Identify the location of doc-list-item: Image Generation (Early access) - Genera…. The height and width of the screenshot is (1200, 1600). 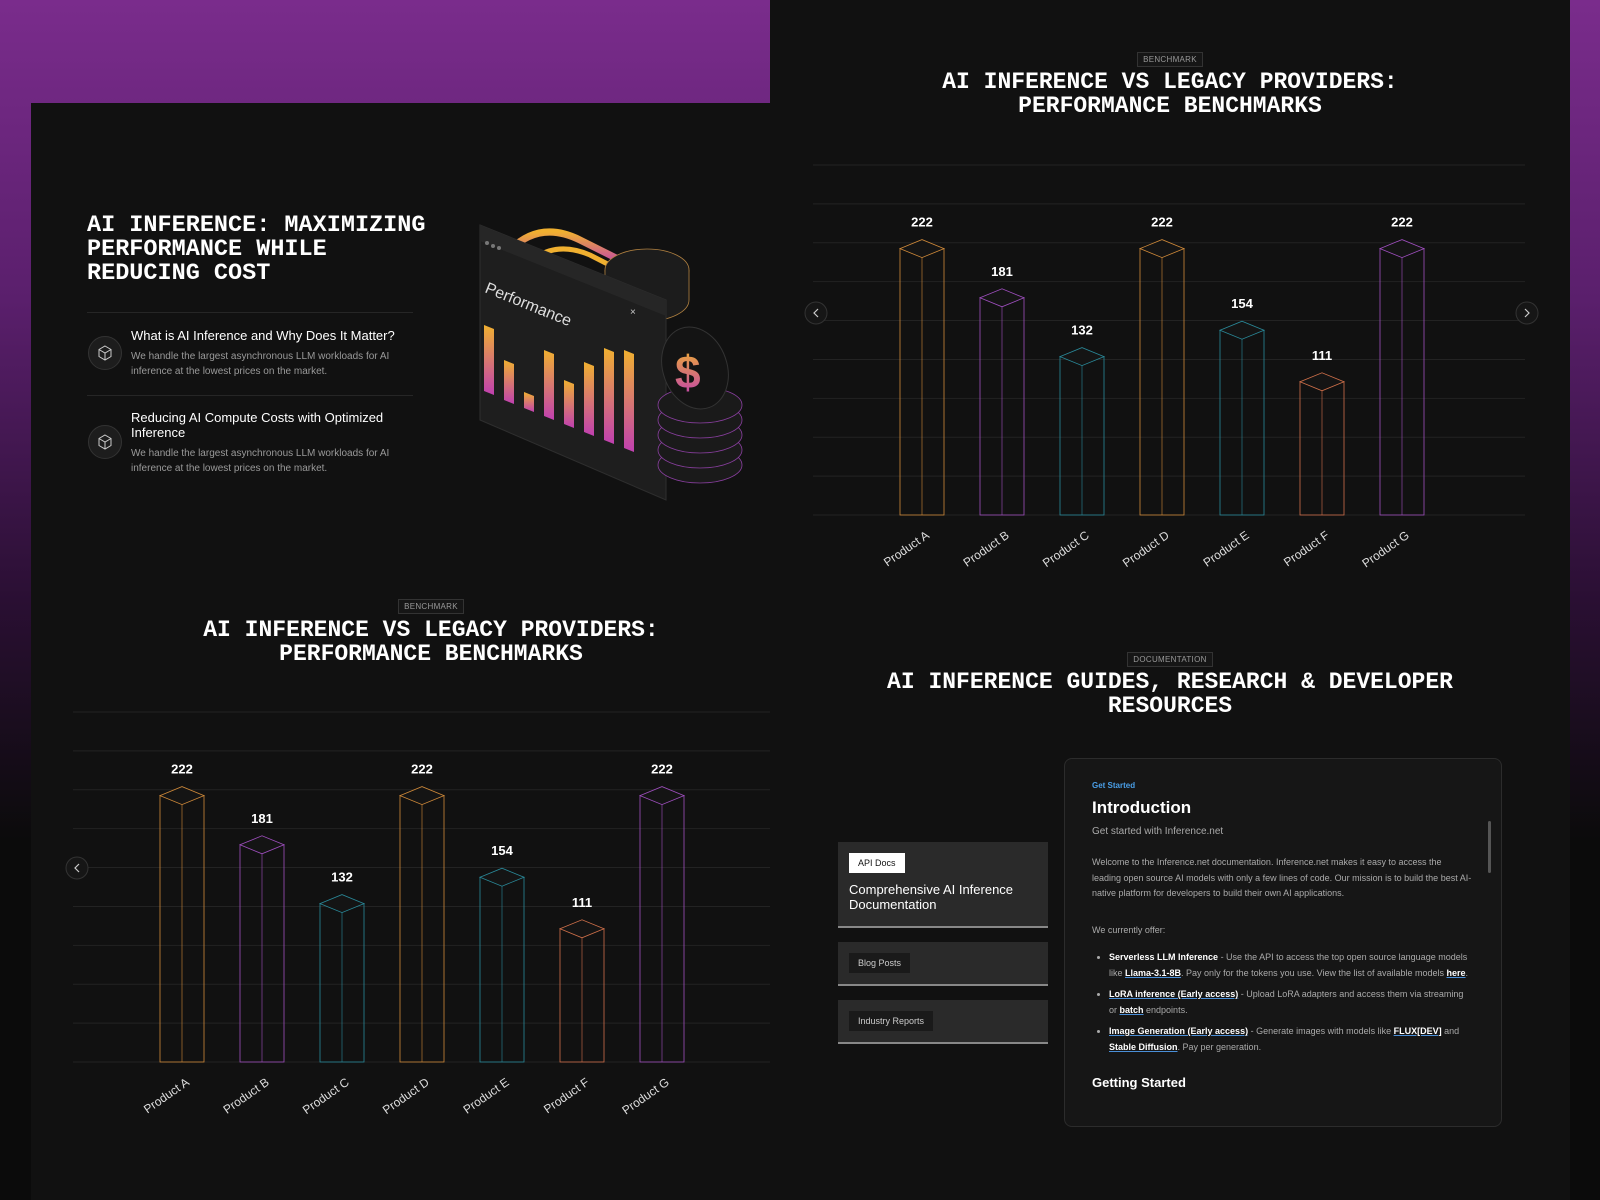
(1291, 1039).